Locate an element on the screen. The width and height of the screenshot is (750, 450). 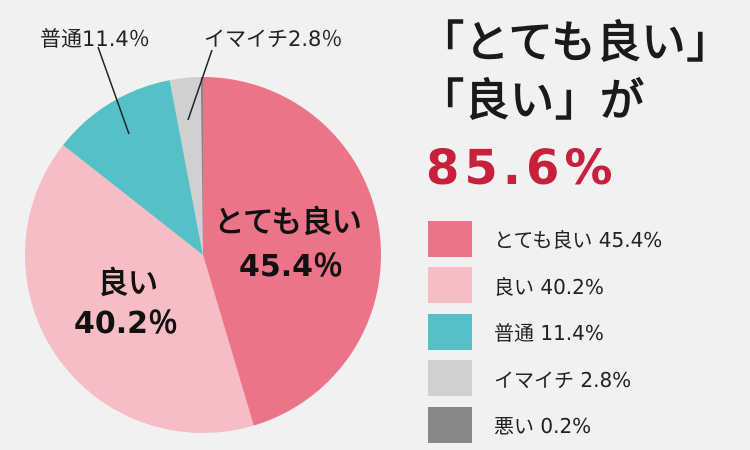
legend-label: イマイチ 2.8% is located at coordinates (563, 379).